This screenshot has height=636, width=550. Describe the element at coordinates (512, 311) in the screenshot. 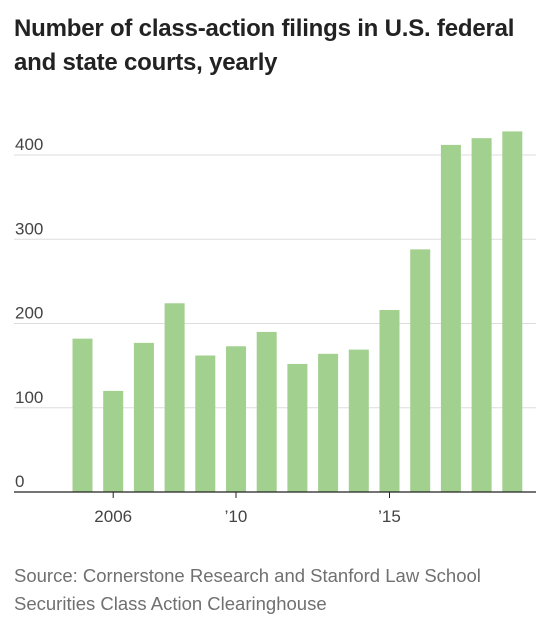

I see `bar-2019` at that location.